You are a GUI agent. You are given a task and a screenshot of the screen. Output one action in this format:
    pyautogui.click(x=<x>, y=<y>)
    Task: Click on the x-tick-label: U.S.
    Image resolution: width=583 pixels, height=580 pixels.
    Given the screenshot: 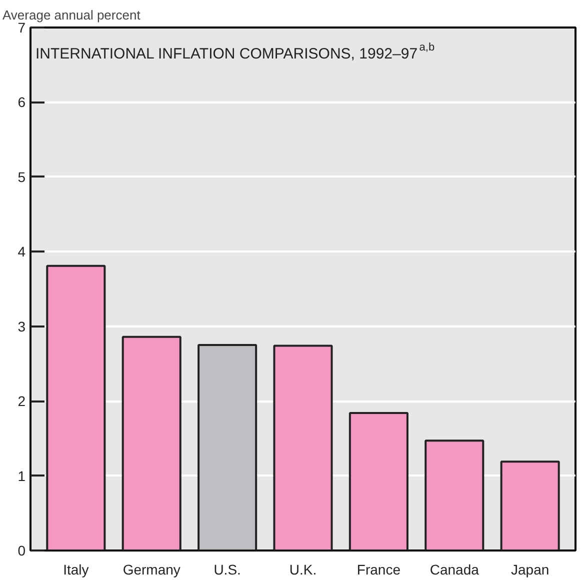 What is the action you would take?
    pyautogui.click(x=227, y=570)
    